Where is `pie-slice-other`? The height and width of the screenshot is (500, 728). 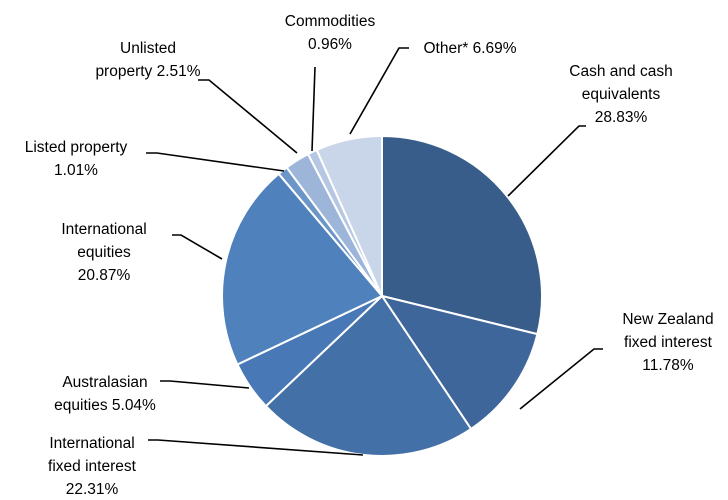 pie-slice-other is located at coordinates (349, 215).